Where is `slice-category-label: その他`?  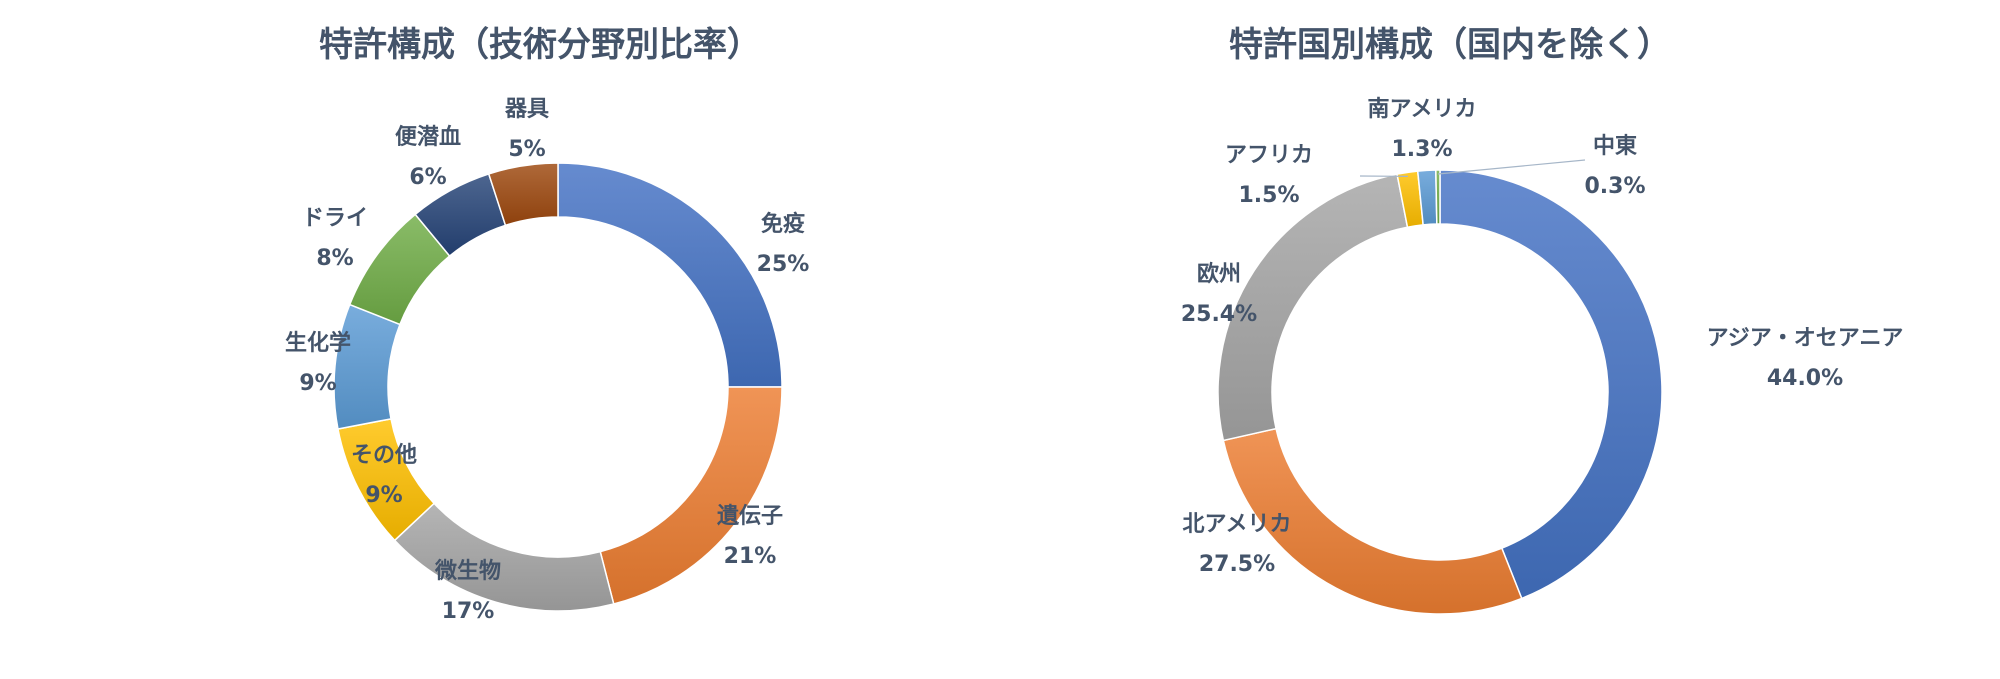
slice-category-label: その他 is located at coordinates (384, 455).